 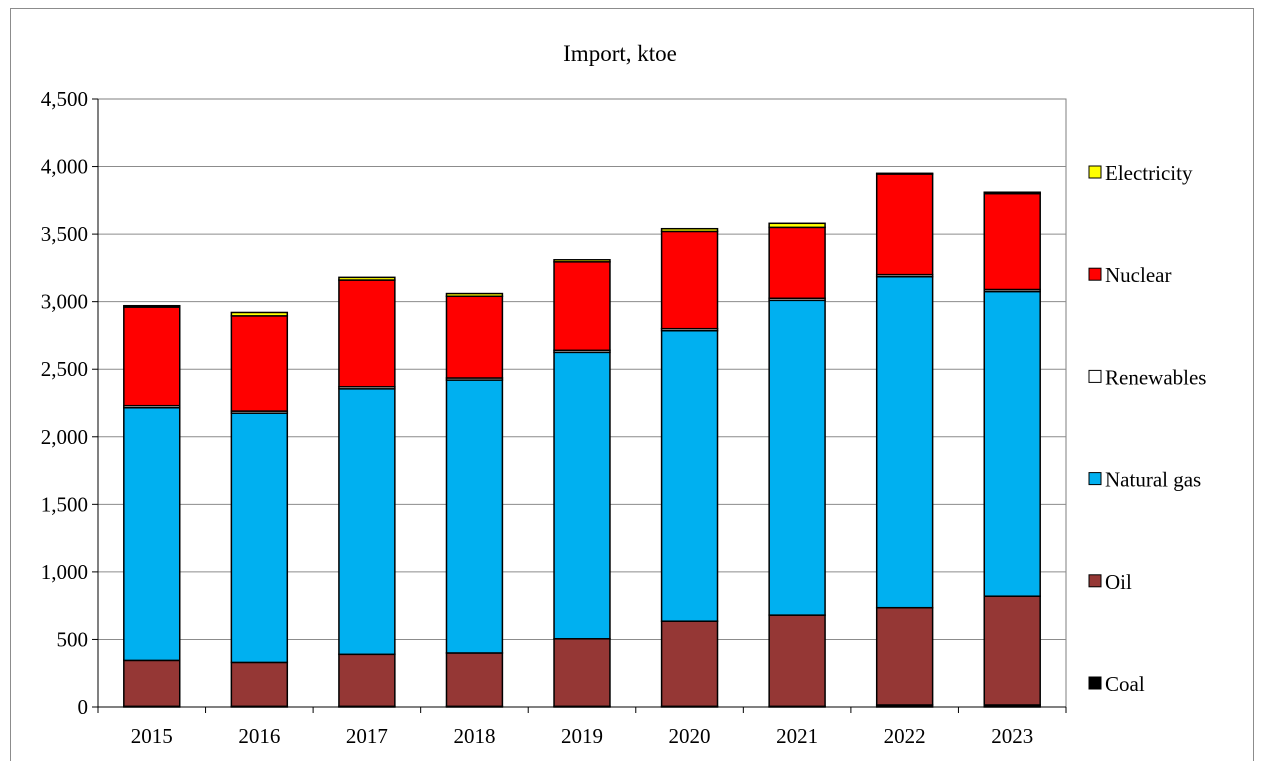 I want to click on x-tick-label: 2023, so click(x=1012, y=736).